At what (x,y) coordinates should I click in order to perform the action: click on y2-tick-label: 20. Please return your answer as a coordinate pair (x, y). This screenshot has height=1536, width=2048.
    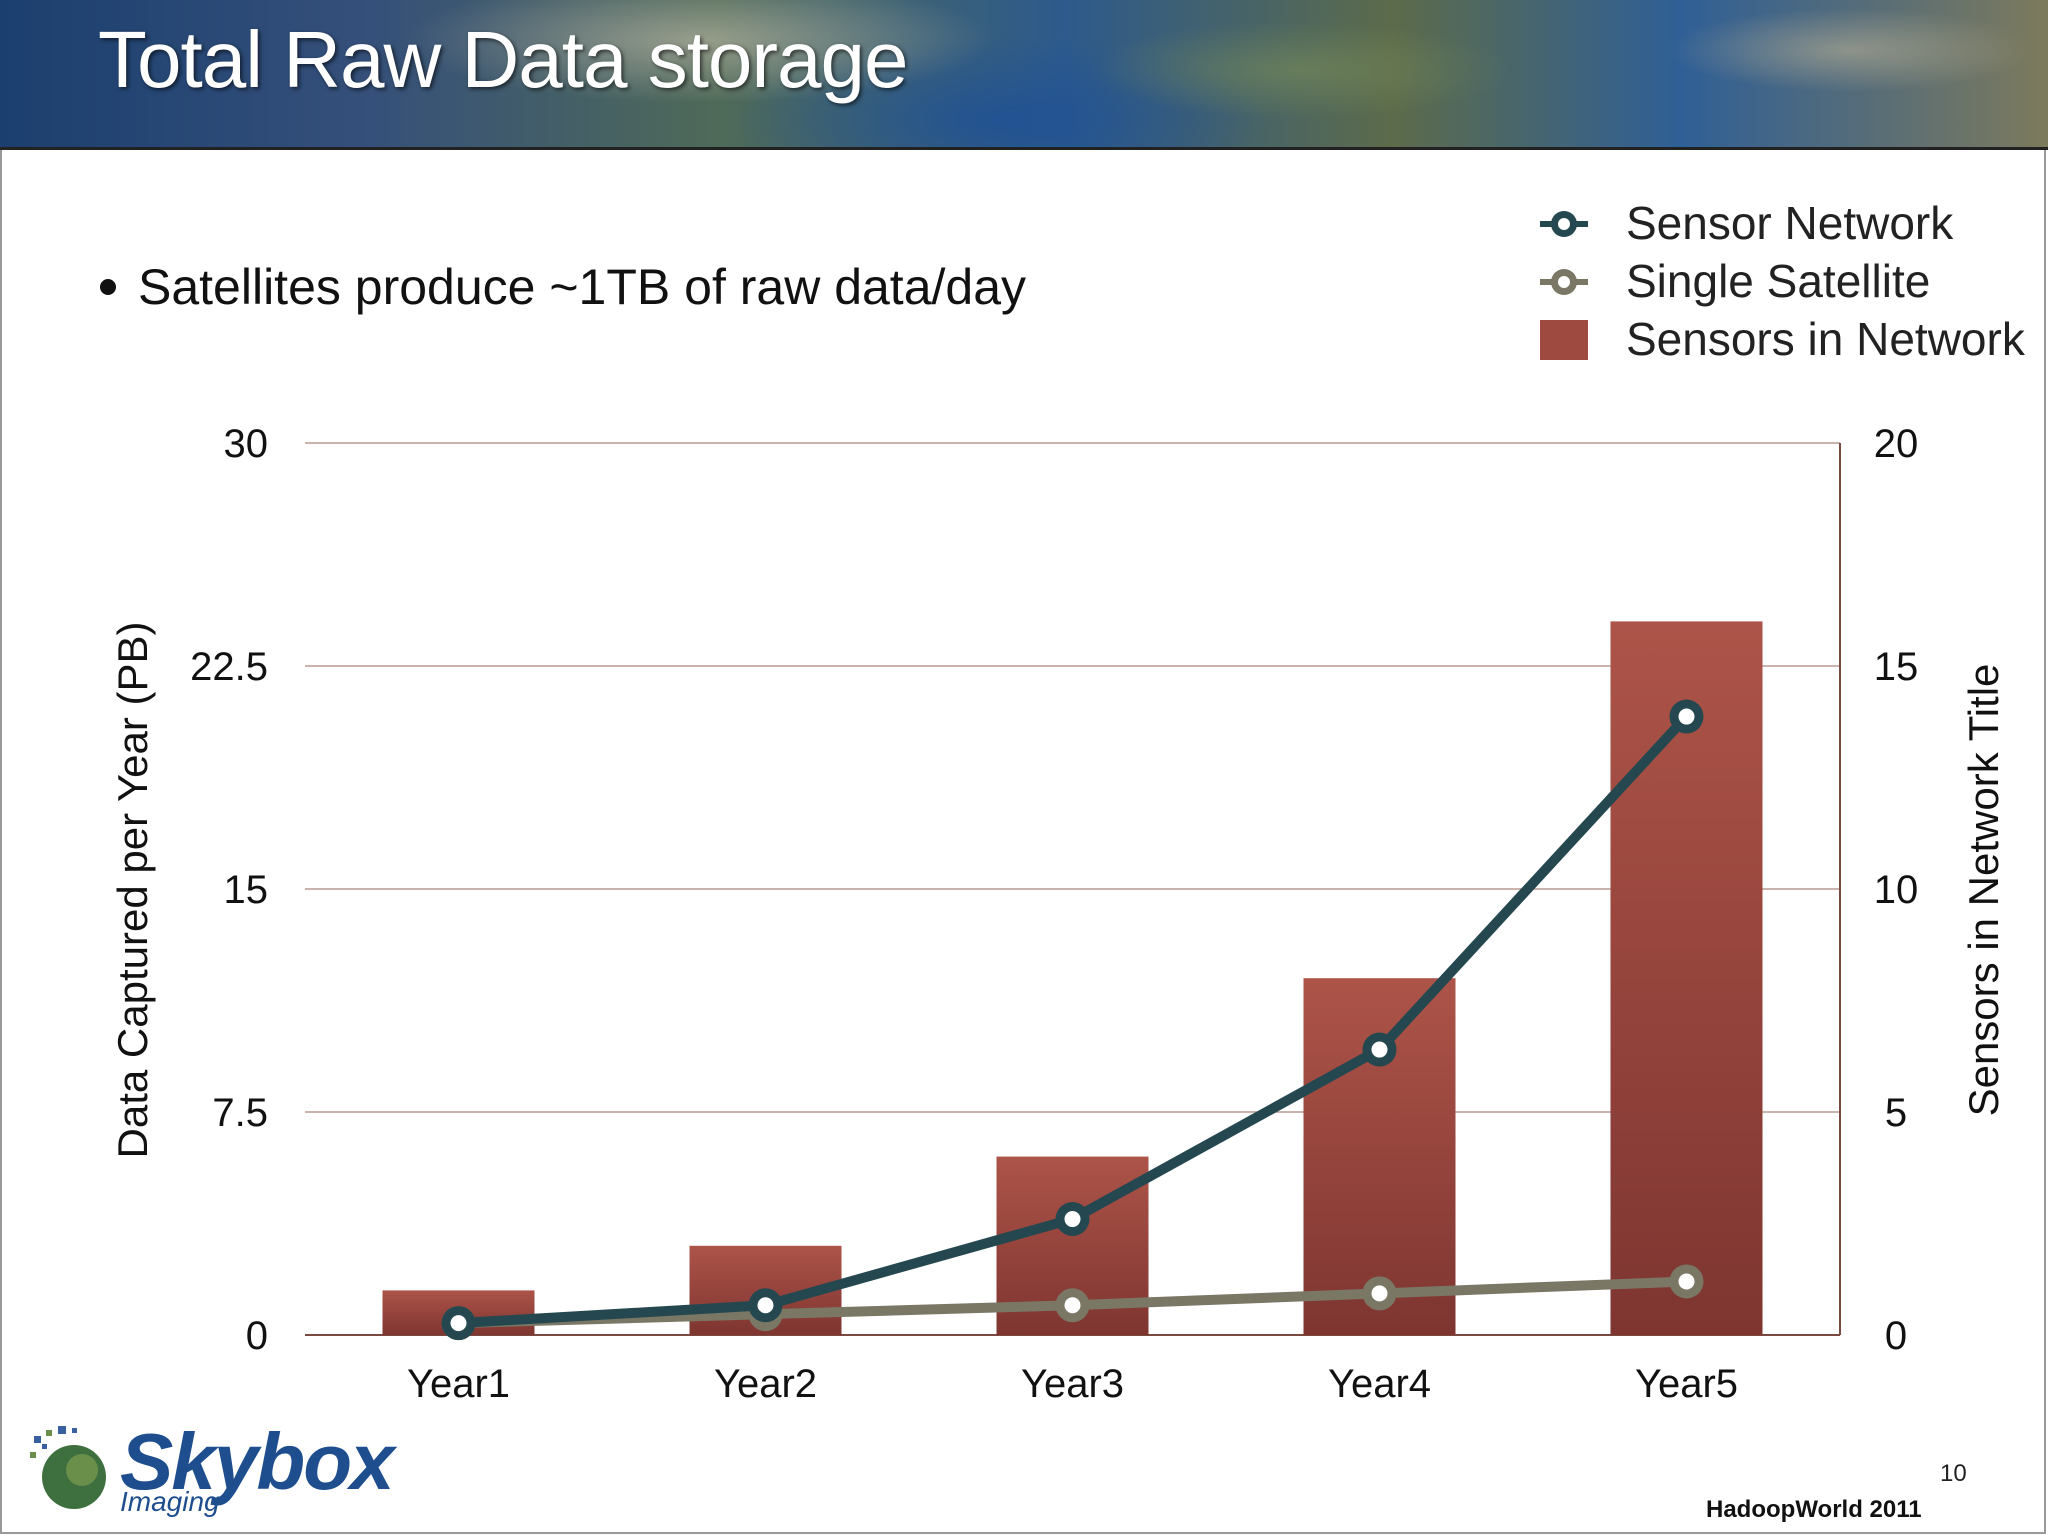
    Looking at the image, I should click on (1896, 444).